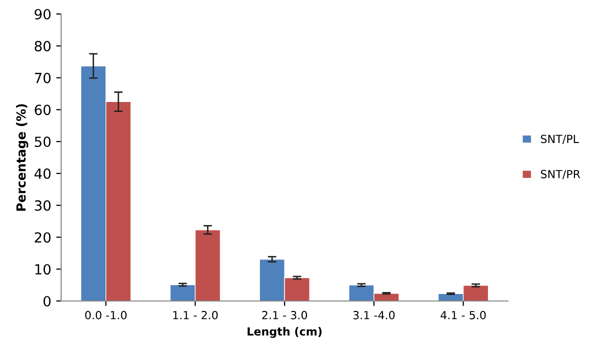 This screenshot has height=350, width=612. I want to click on x-tick-label: 3.1 -4.0, so click(374, 315).